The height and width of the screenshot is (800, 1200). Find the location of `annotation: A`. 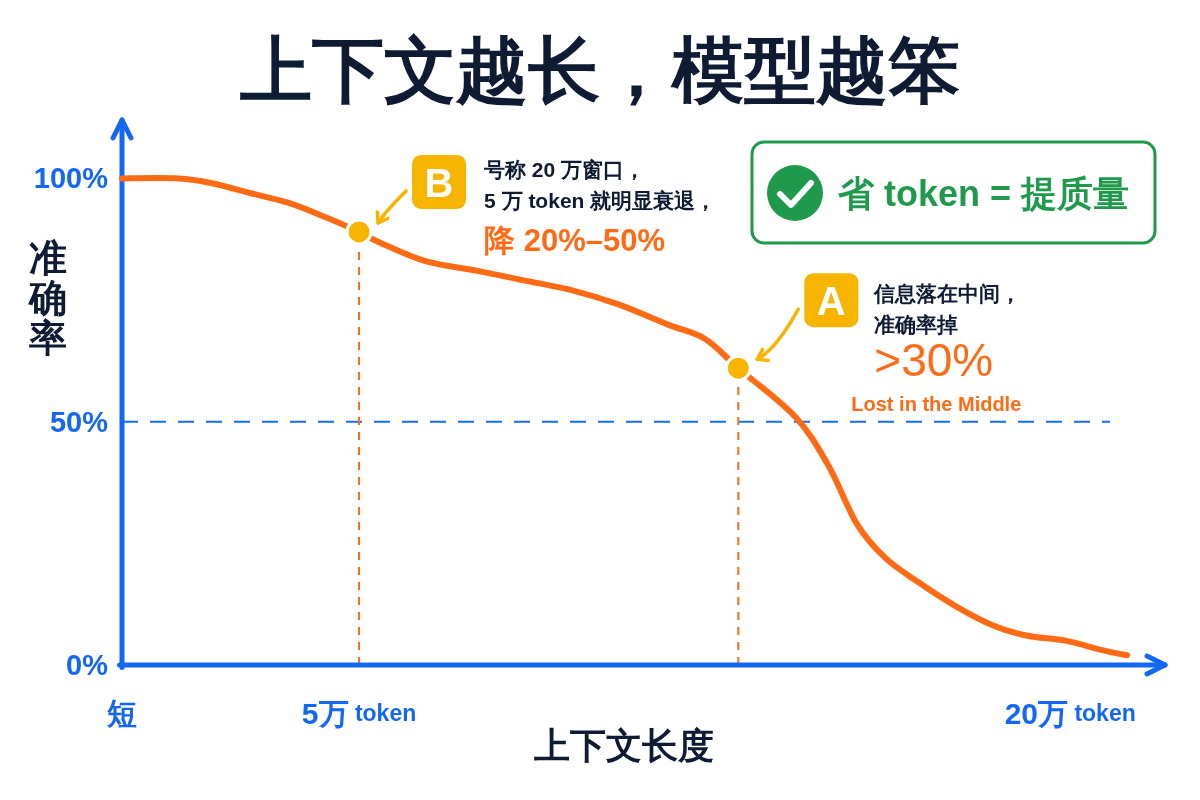

annotation: A is located at coordinates (831, 301).